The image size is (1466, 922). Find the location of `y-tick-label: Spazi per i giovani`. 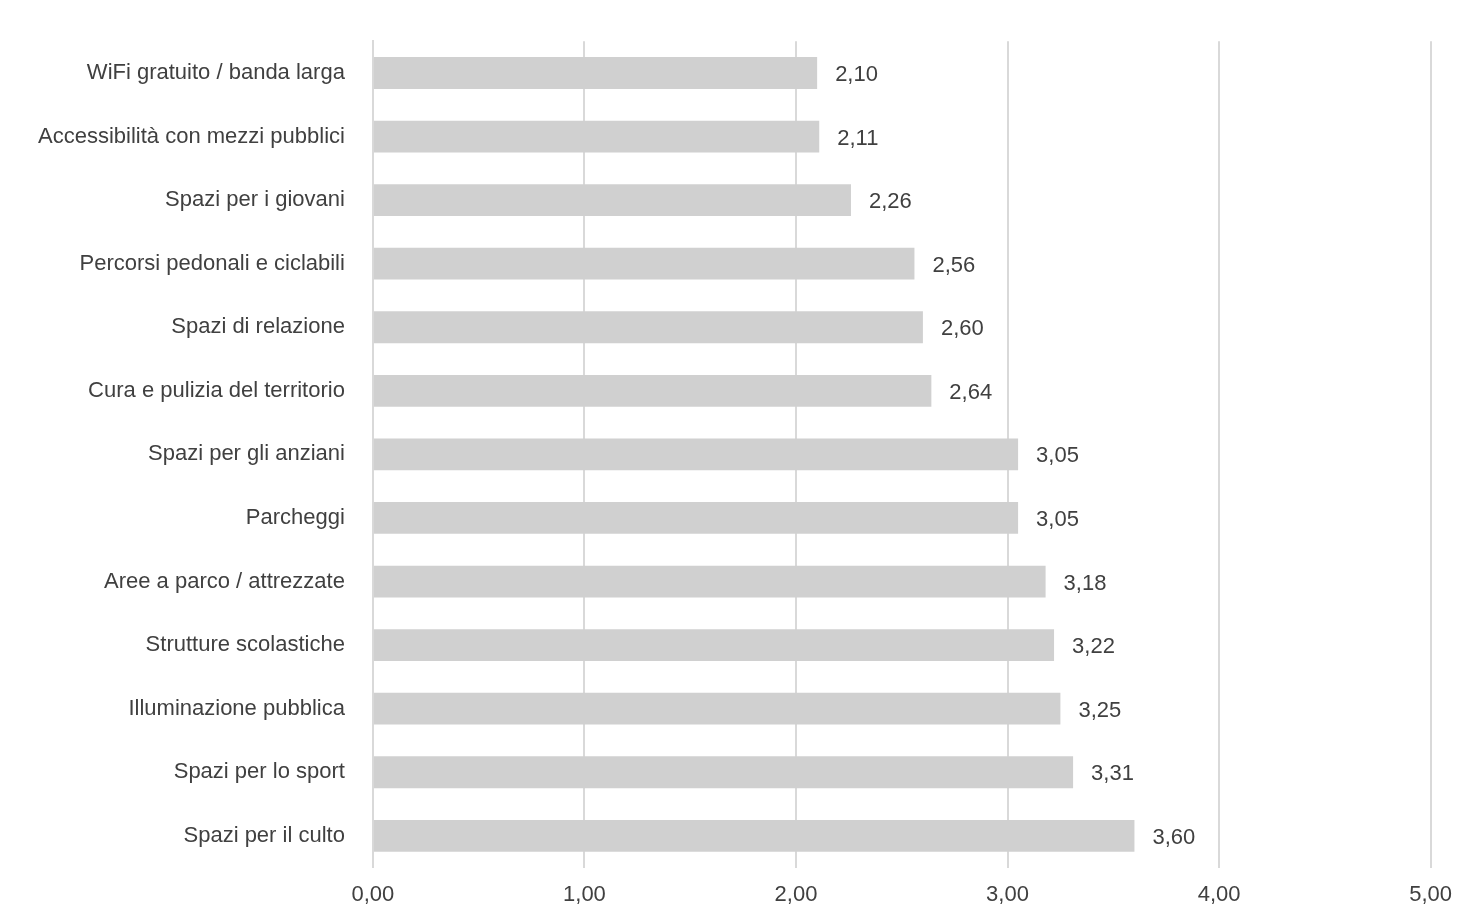

y-tick-label: Spazi per i giovani is located at coordinates (255, 199).